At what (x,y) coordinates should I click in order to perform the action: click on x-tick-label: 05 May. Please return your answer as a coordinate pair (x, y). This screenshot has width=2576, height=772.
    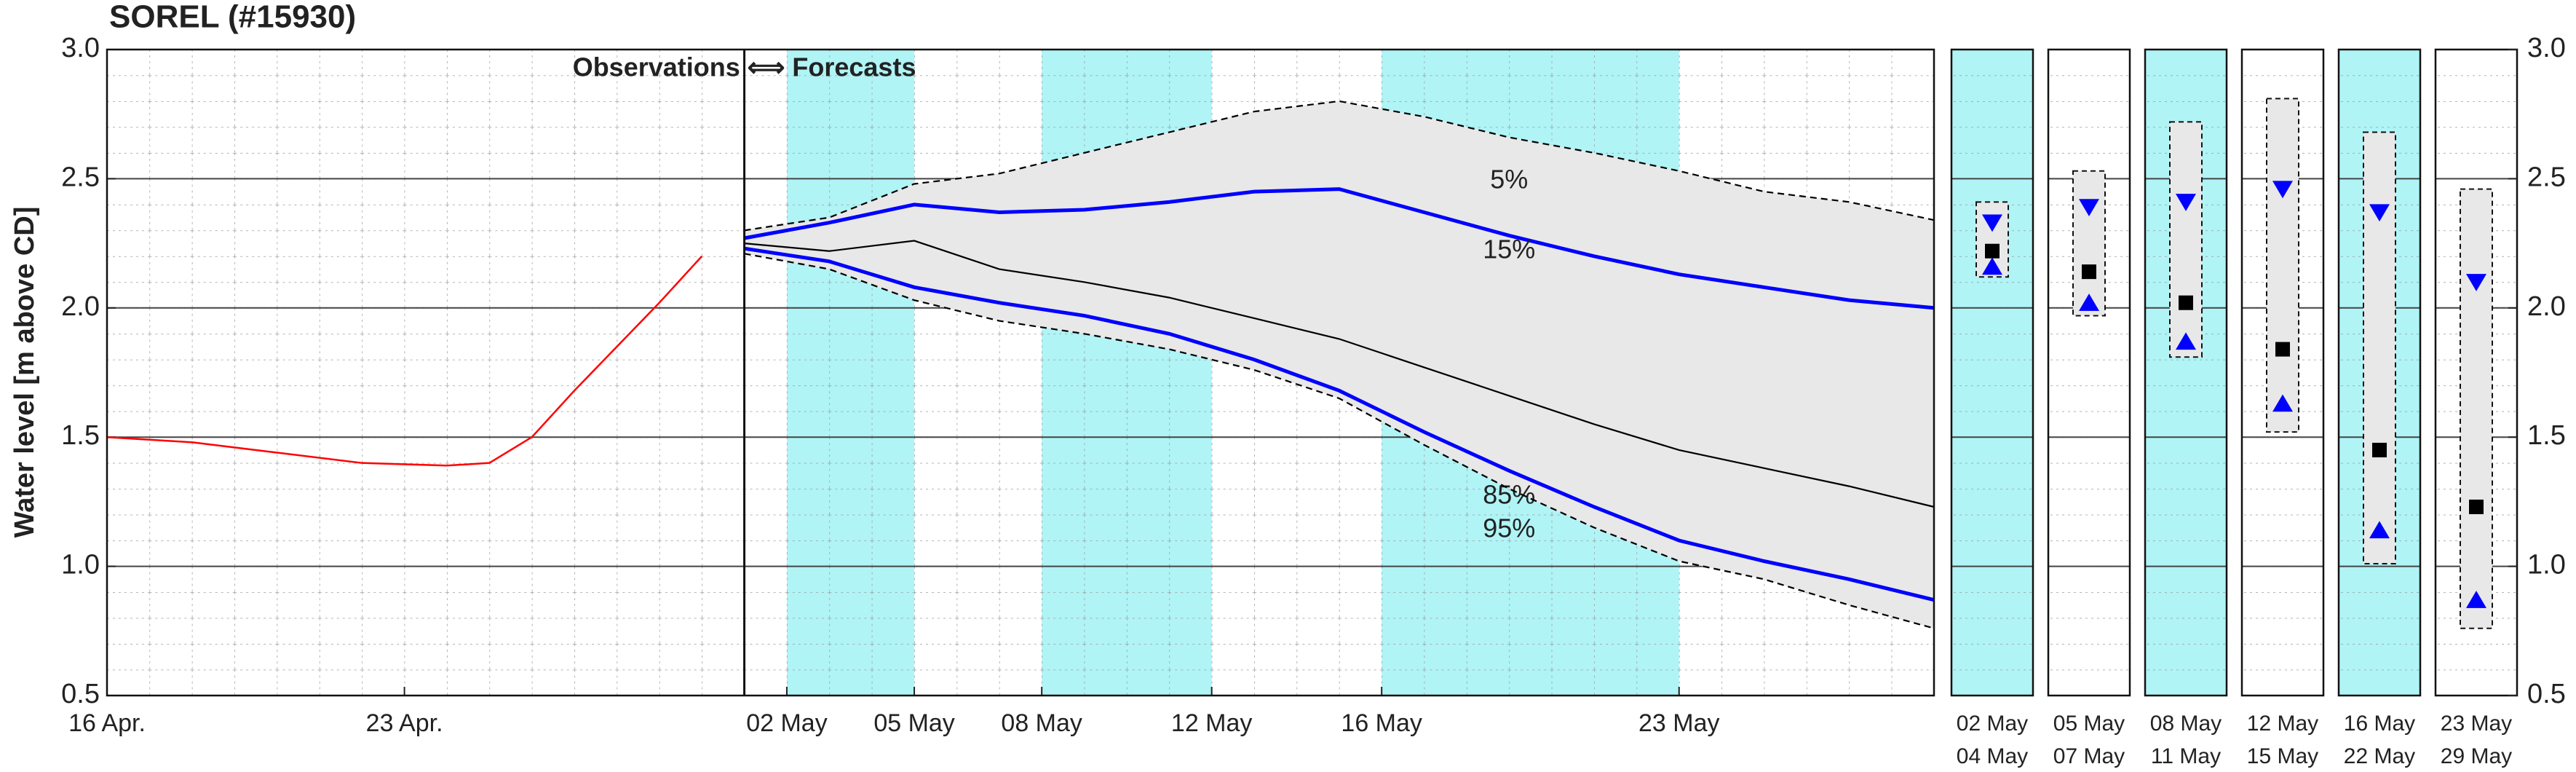
    Looking at the image, I should click on (914, 723).